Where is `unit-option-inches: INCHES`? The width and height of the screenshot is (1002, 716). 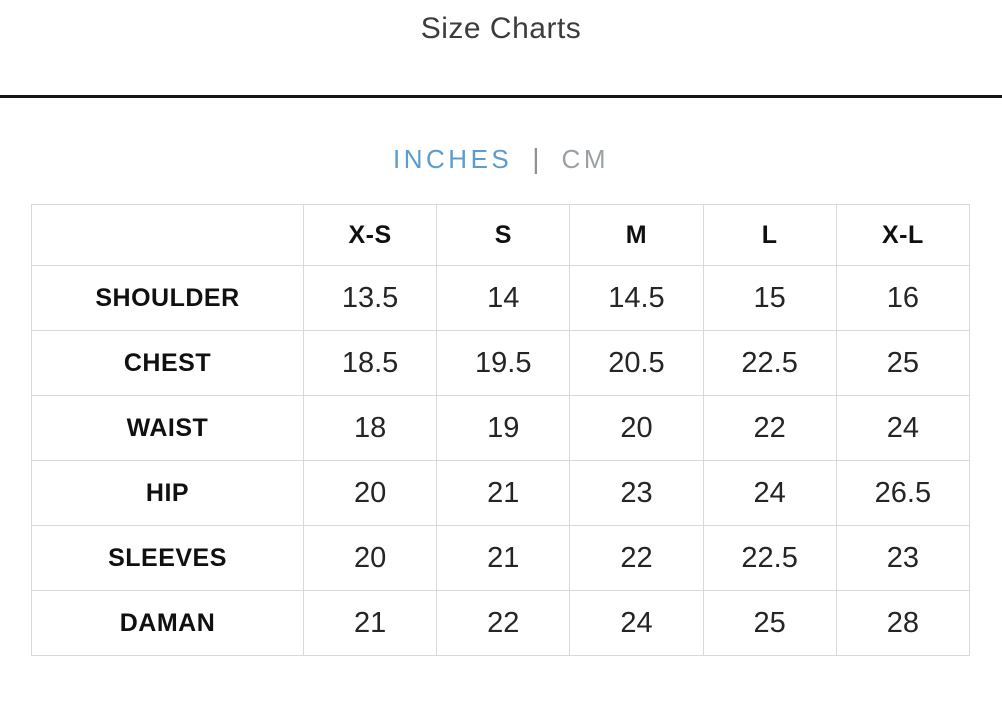
unit-option-inches: INCHES is located at coordinates (453, 159).